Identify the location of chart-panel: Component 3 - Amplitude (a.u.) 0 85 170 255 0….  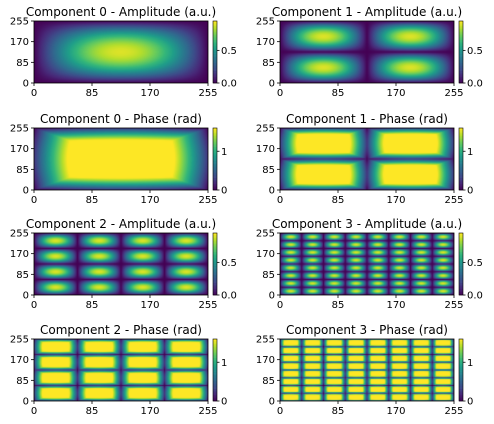
(369, 264).